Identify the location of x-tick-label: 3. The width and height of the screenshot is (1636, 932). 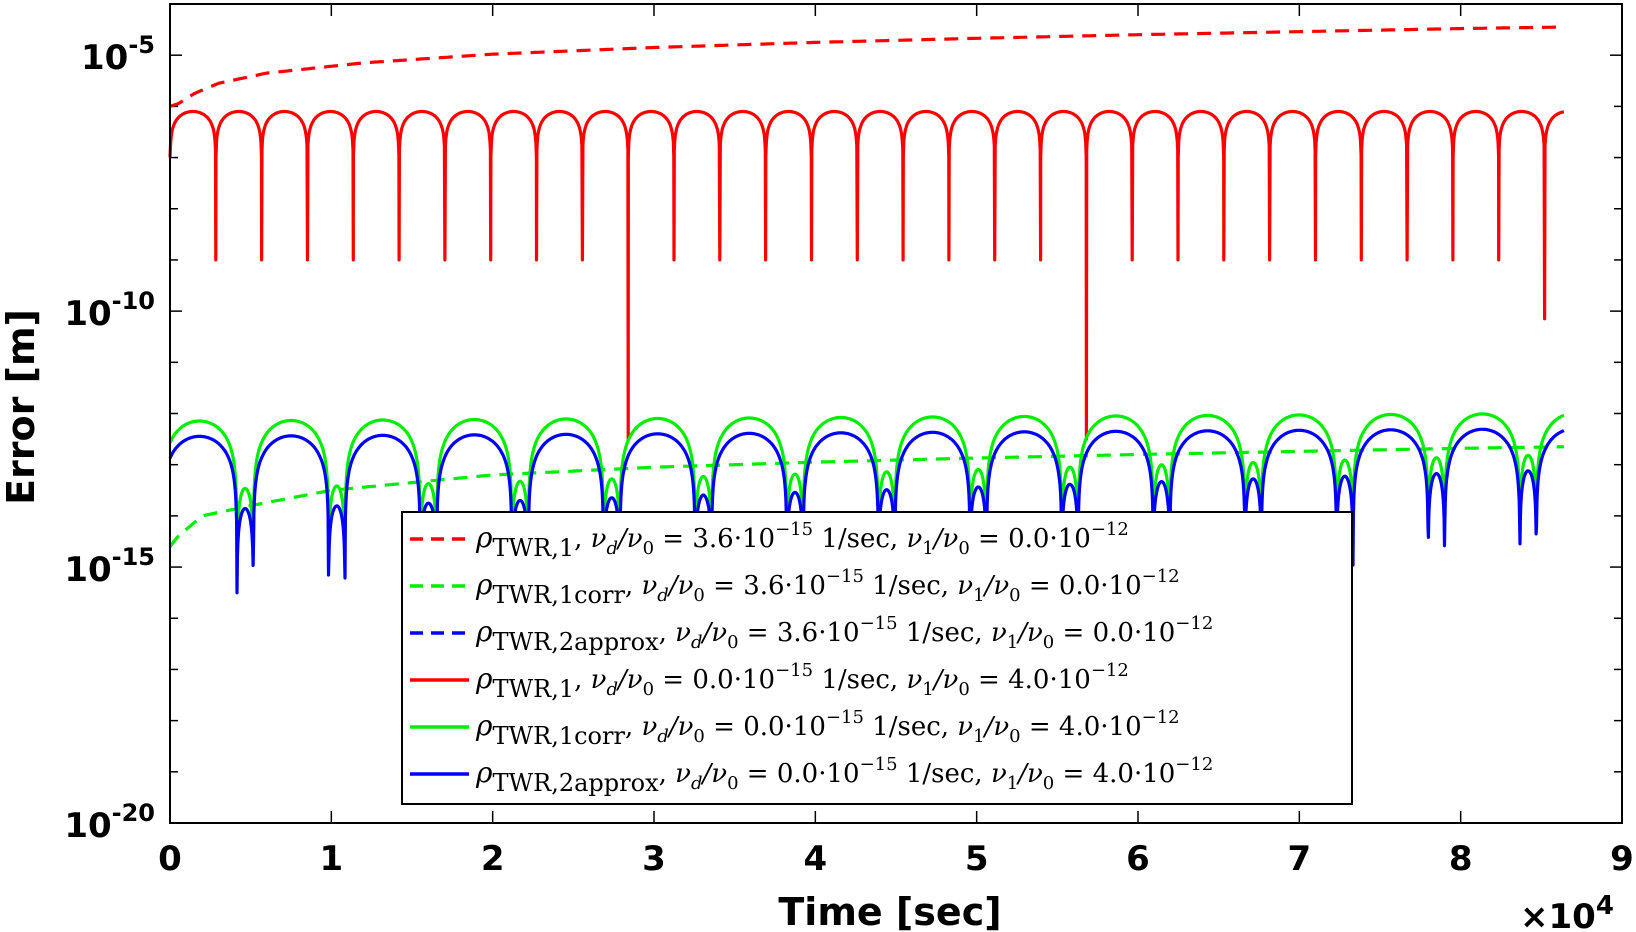
(654, 859).